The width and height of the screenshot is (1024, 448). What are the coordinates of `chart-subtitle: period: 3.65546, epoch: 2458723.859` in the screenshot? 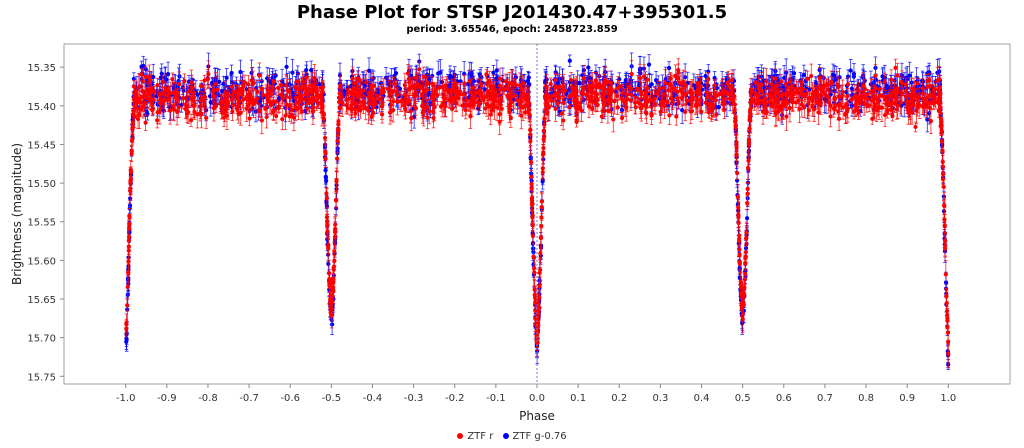 It's located at (512, 29).